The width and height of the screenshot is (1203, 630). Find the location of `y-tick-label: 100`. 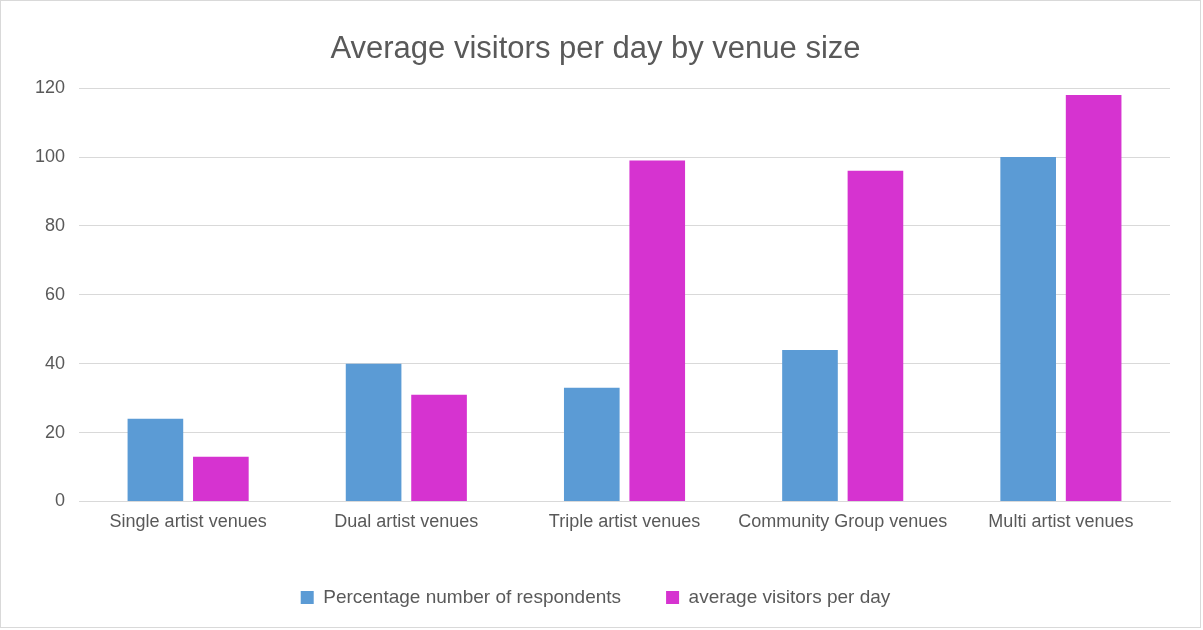

y-tick-label: 100 is located at coordinates (50, 156).